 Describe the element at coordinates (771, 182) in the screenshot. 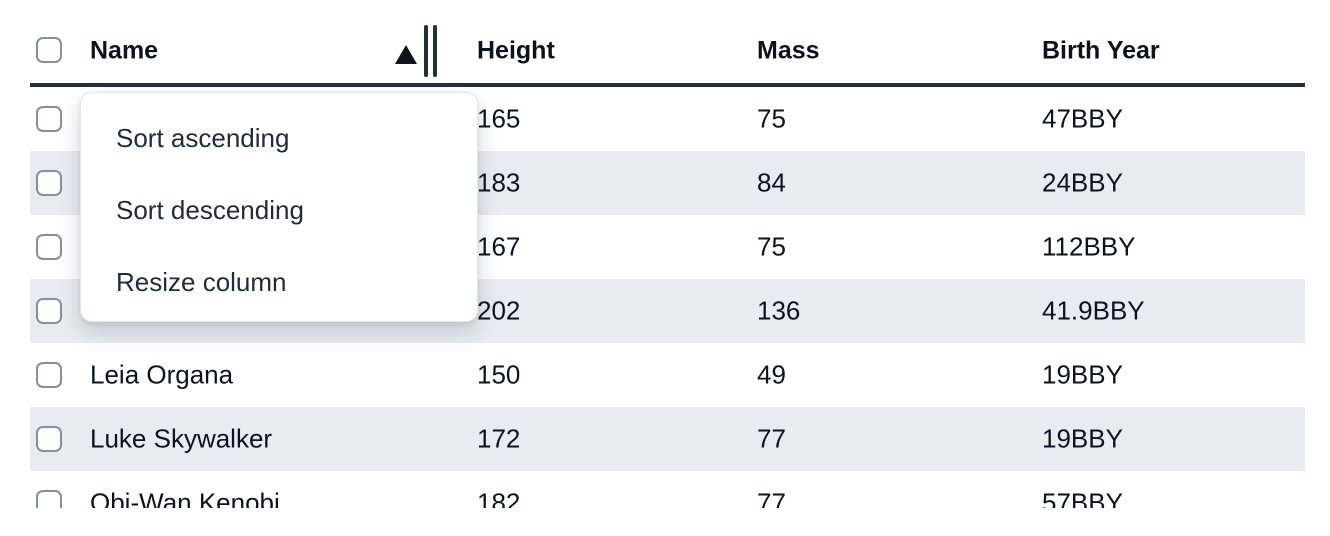

I see `cell-mass: 84` at that location.